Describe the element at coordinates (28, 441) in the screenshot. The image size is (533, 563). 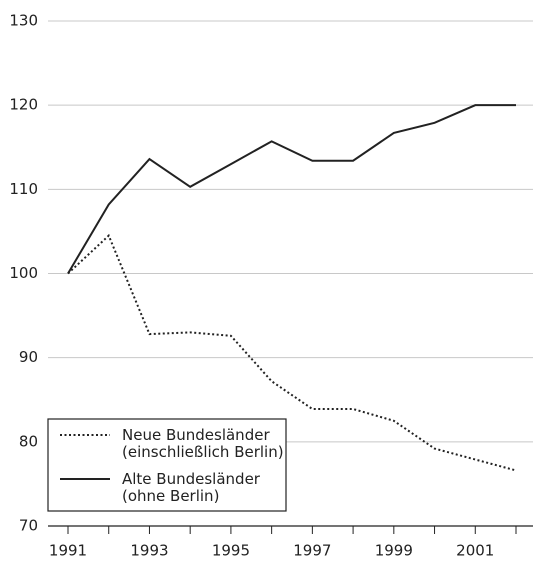
I see `y-tick-label: 80` at that location.